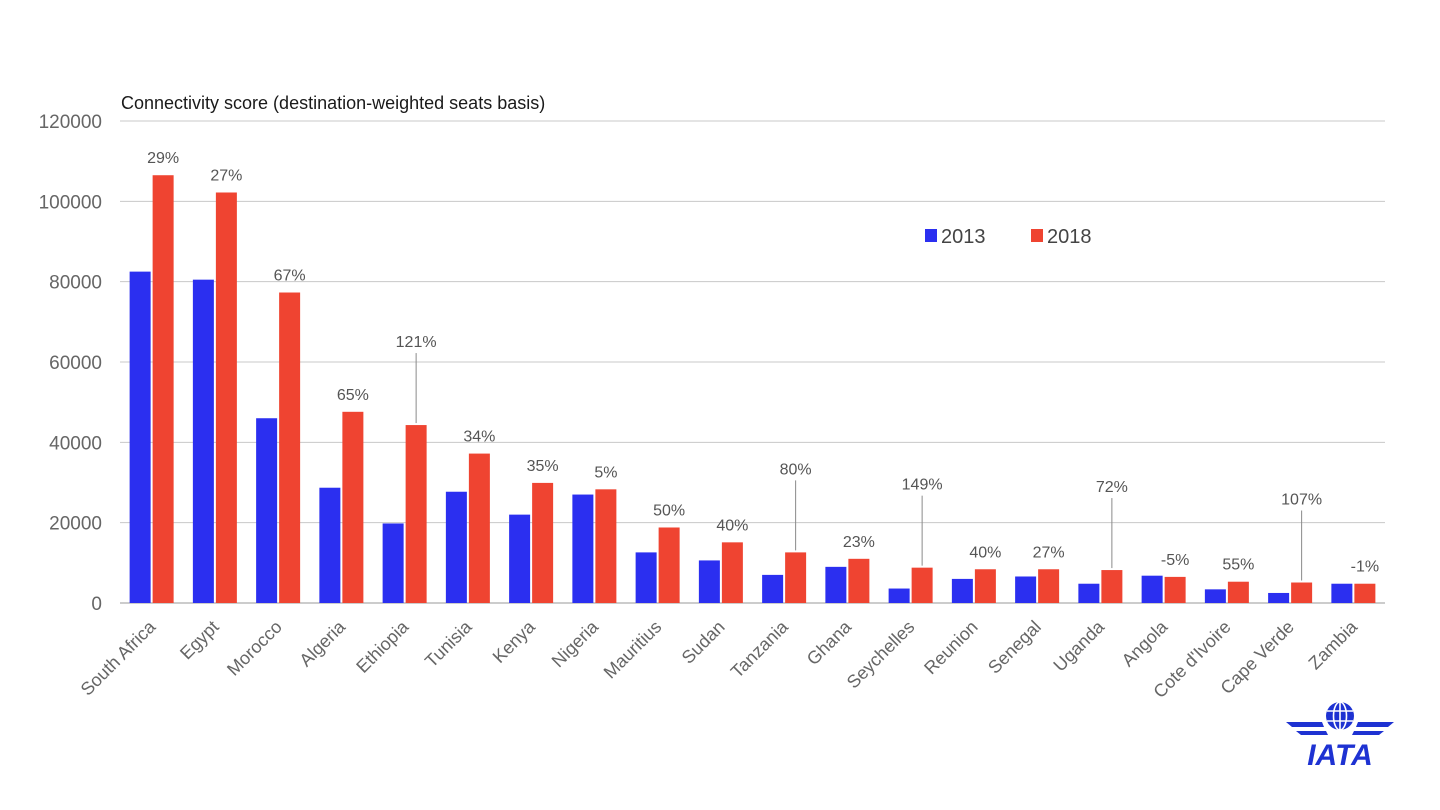  What do you see at coordinates (1175, 560) in the screenshot?
I see `change-label: -5%` at bounding box center [1175, 560].